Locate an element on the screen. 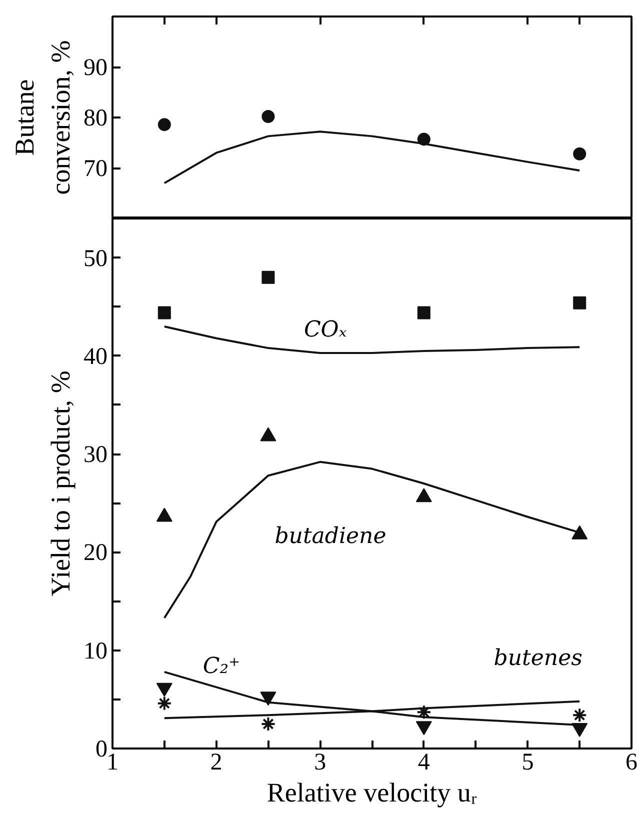 The height and width of the screenshot is (839, 641). annotation: COₓ is located at coordinates (325, 329).